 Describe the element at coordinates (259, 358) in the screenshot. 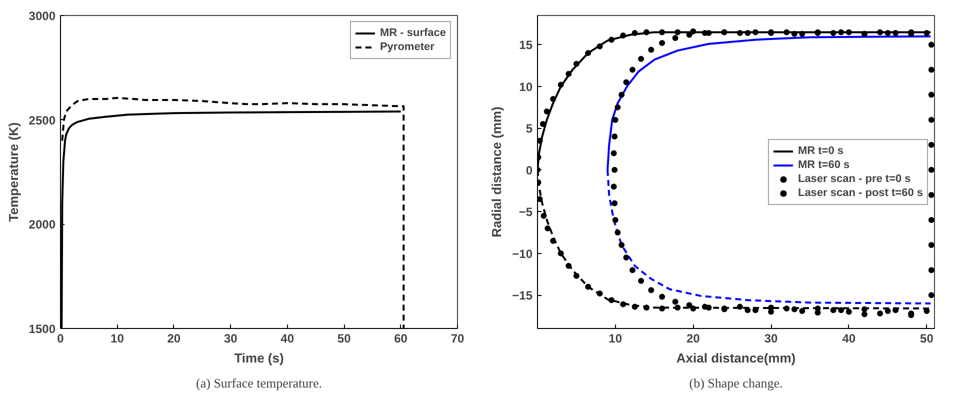

I see `x-axis-title: Time (s)` at that location.